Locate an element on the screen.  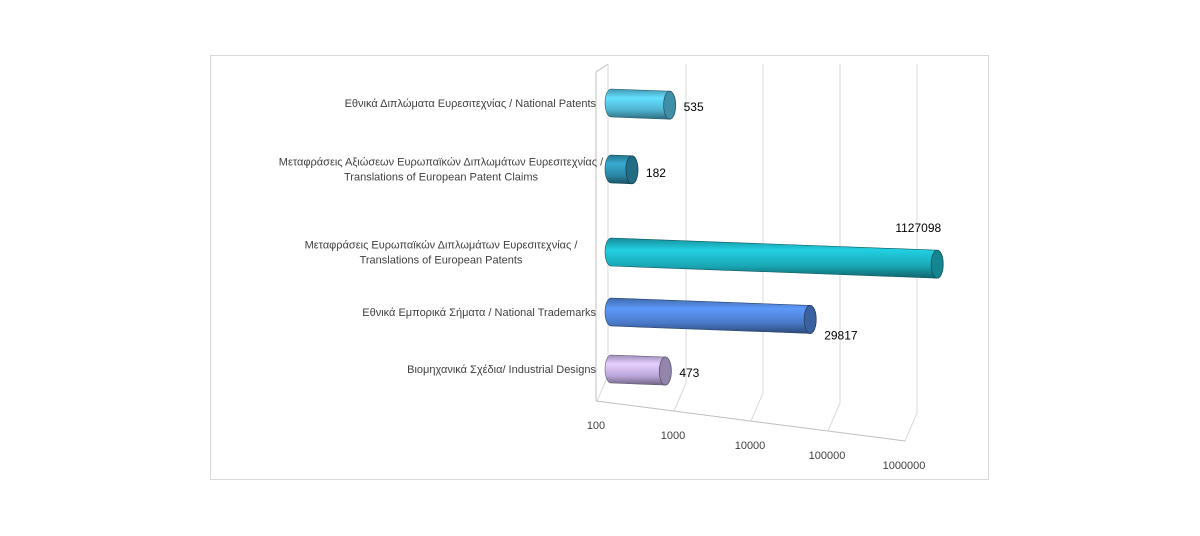
category-label: Translations of European Patent Claims is located at coordinates (441, 178).